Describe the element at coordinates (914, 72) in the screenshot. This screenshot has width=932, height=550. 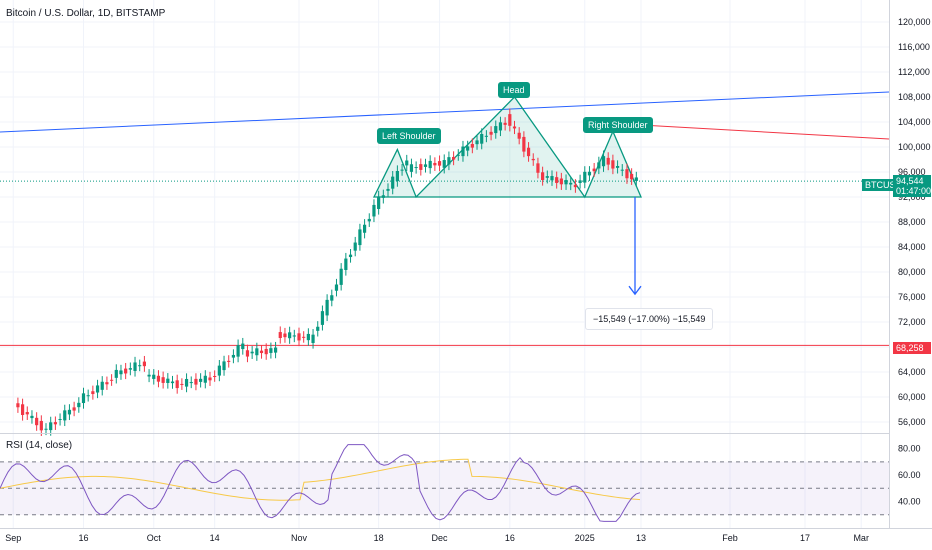
I see `price-tick-label: 112,000` at that location.